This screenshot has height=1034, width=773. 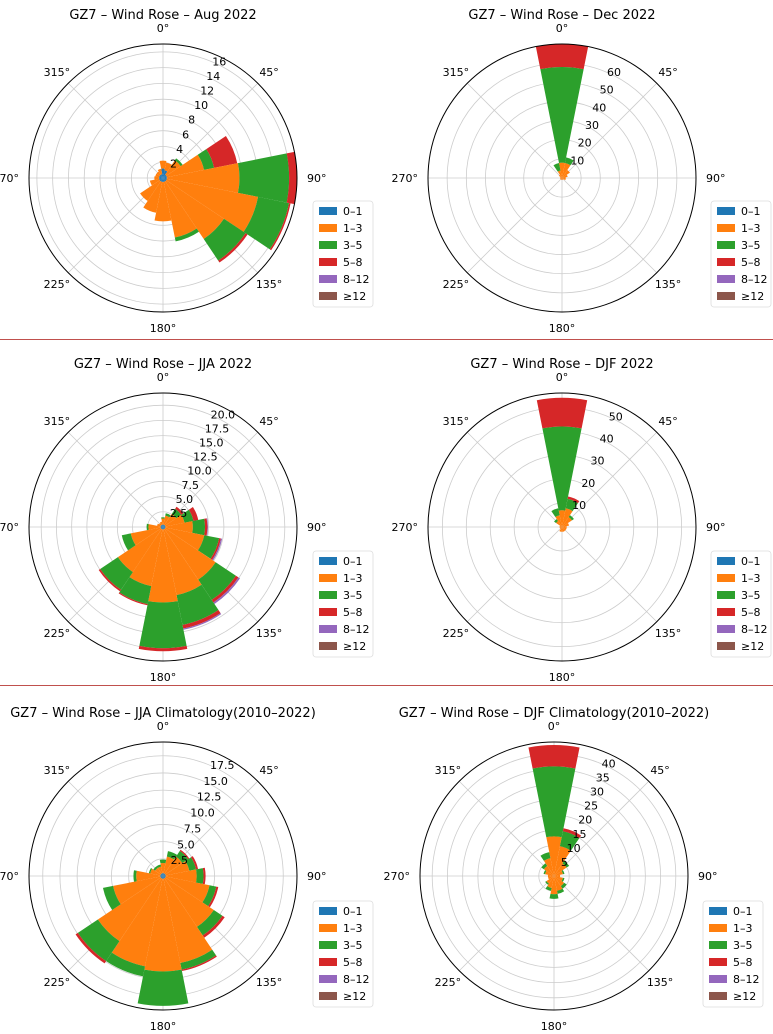 I want to click on legend-label: 0–1, so click(x=353, y=911).